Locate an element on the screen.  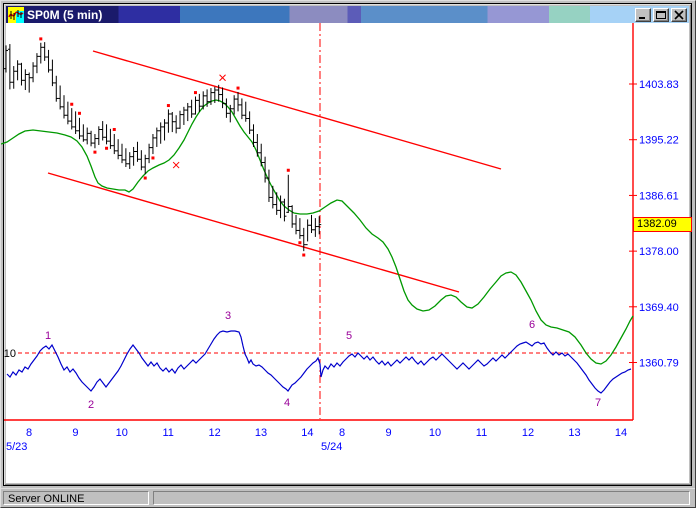
maximize-icon is located at coordinates (661, 14).